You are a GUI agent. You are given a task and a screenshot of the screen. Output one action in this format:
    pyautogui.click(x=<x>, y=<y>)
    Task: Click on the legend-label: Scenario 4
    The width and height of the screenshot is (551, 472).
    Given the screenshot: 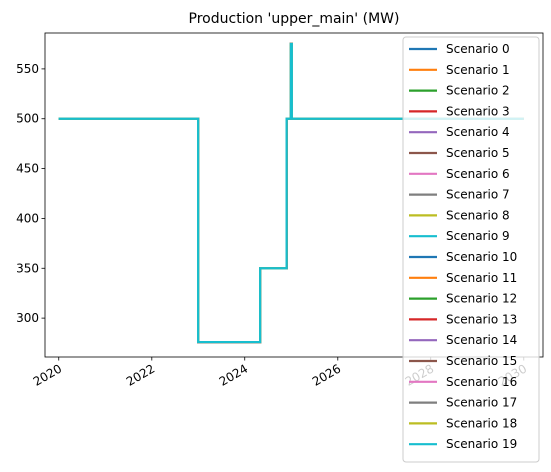 What is the action you would take?
    pyautogui.click(x=478, y=132)
    